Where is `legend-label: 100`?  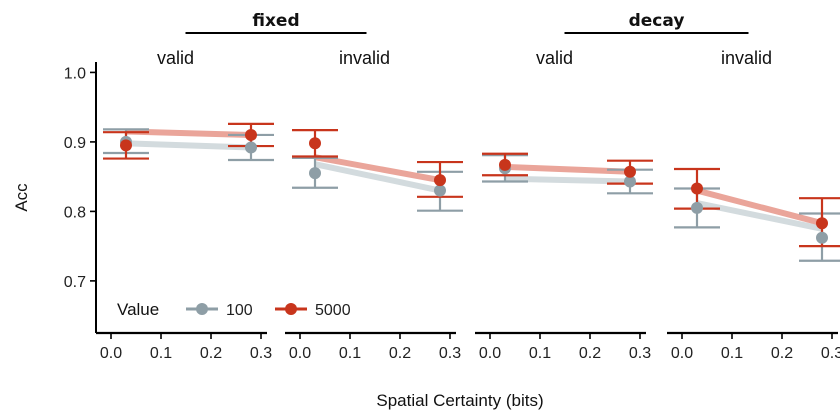 legend-label: 100 is located at coordinates (239, 310).